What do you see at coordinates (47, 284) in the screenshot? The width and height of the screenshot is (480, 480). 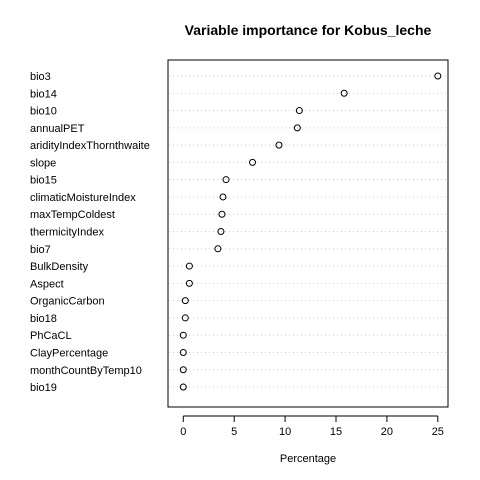 I see `category-label-aspect: Aspect` at bounding box center [47, 284].